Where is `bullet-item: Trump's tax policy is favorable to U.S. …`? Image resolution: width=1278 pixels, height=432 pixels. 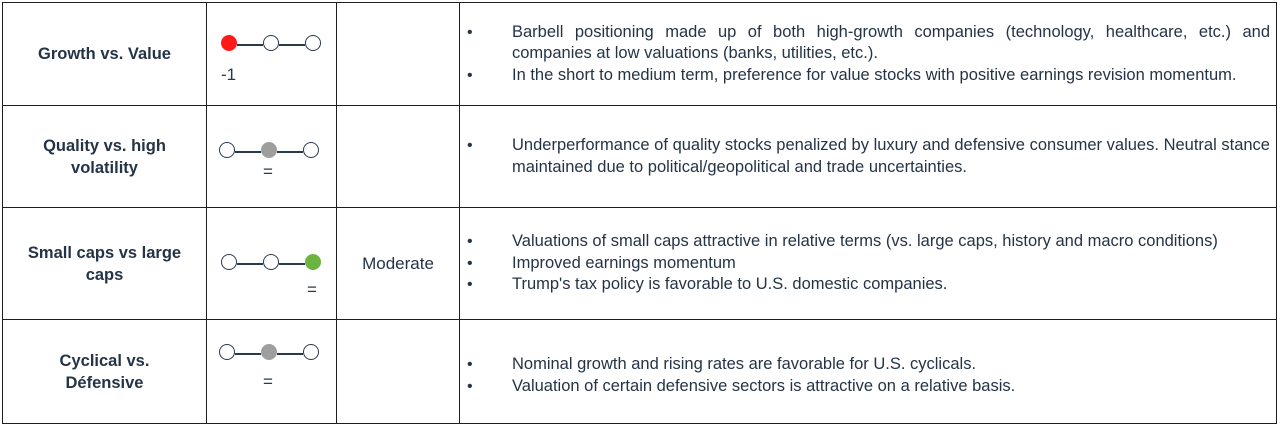 bullet-item: Trump's tax policy is favorable to U.S. … is located at coordinates (865, 285).